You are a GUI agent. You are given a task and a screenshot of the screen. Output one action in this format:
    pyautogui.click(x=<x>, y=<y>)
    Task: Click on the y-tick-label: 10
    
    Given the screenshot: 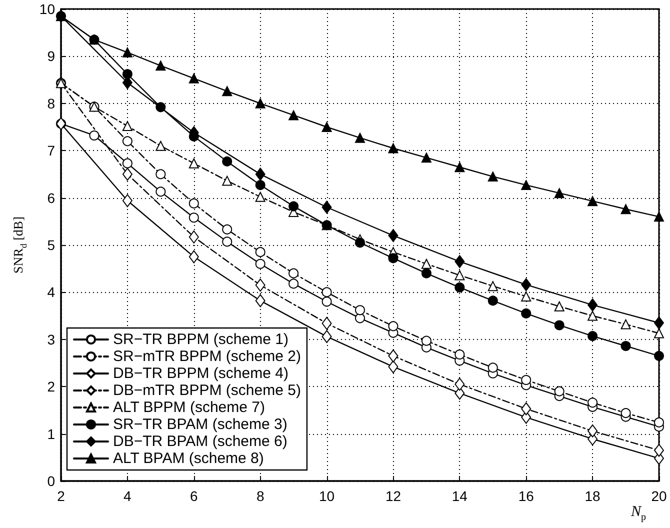 What is the action you would take?
    pyautogui.click(x=47, y=9)
    